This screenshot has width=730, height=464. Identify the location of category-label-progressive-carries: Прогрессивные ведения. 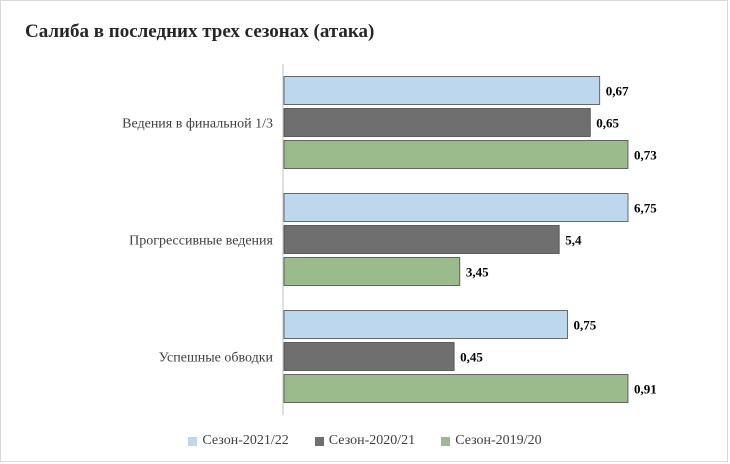
(201, 241).